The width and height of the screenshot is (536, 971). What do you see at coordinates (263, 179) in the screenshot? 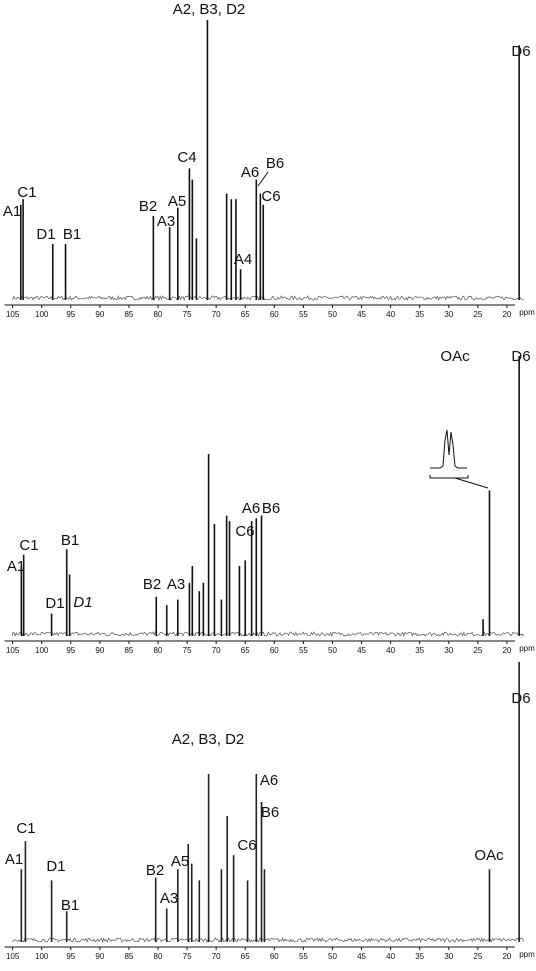
I see `b6-leader` at bounding box center [263, 179].